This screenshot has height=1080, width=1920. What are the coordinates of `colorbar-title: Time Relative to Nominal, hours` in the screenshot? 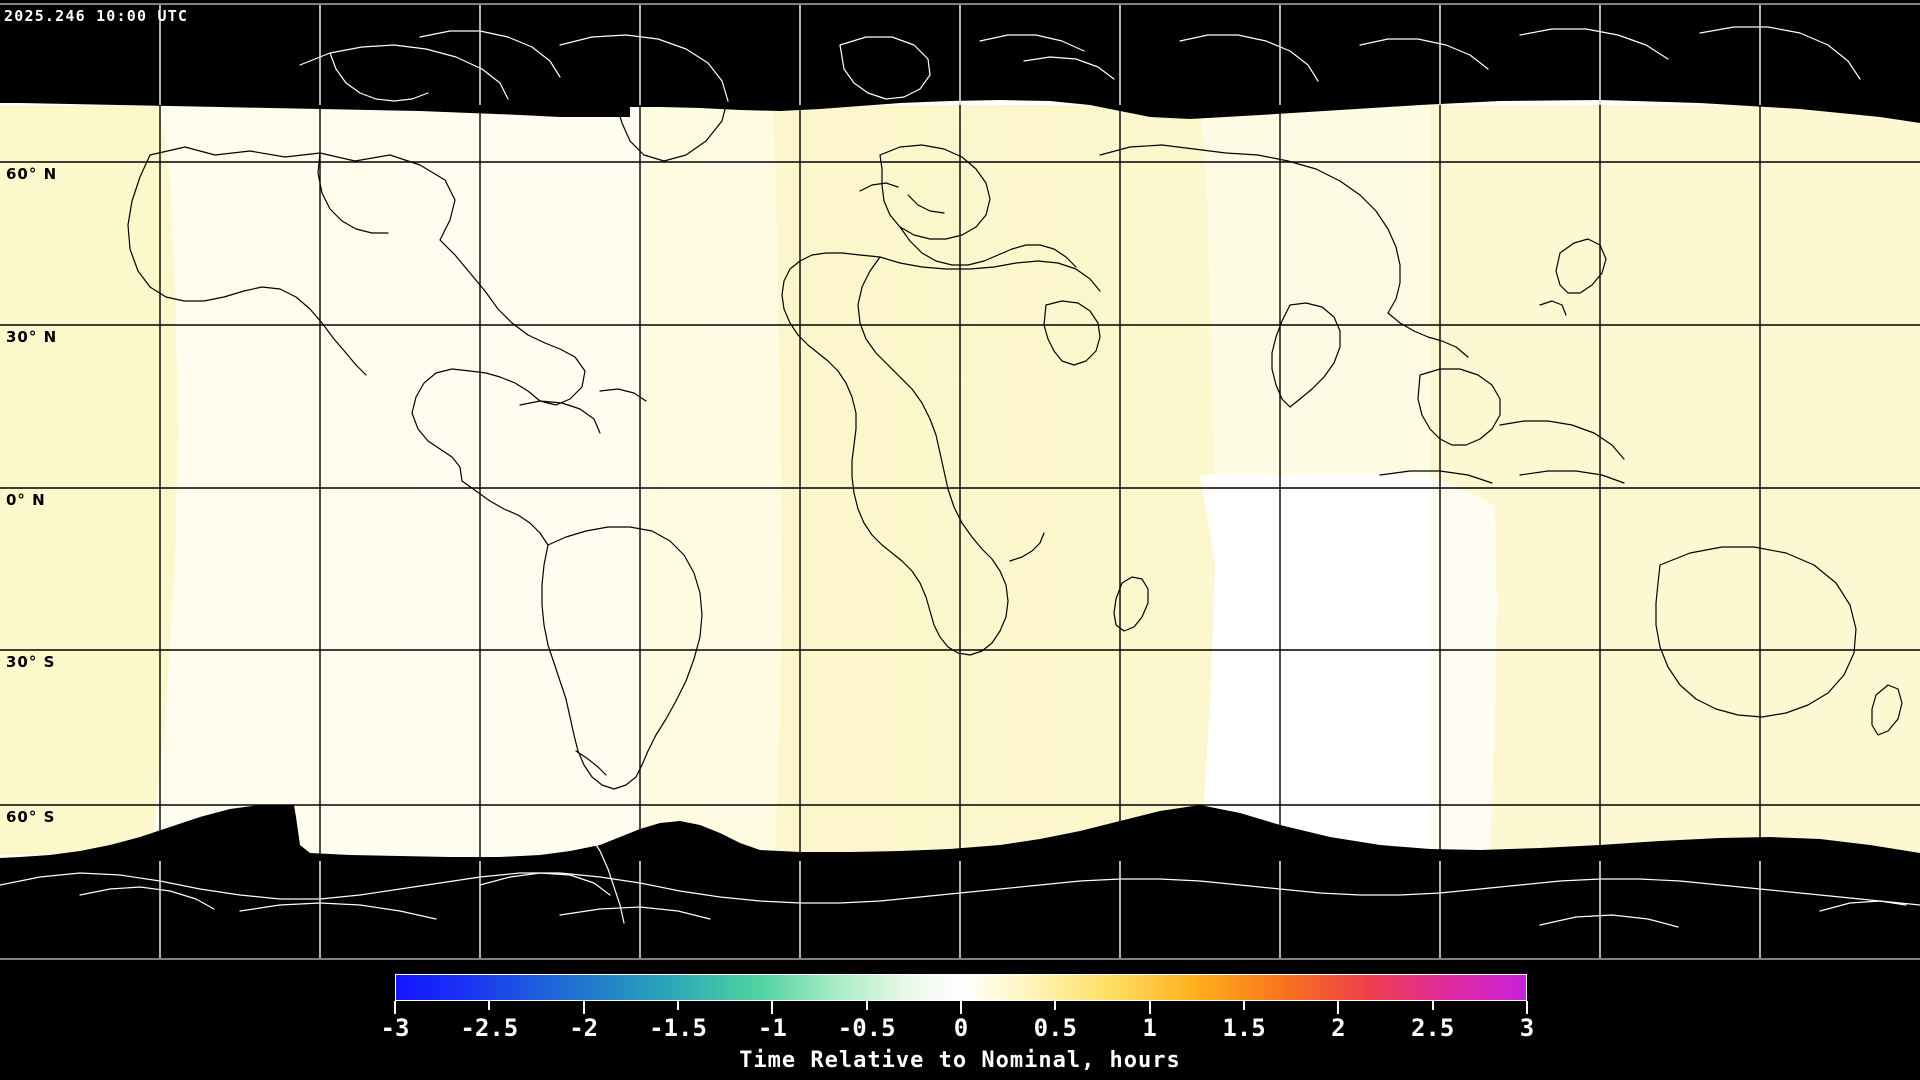 It's located at (960, 1060).